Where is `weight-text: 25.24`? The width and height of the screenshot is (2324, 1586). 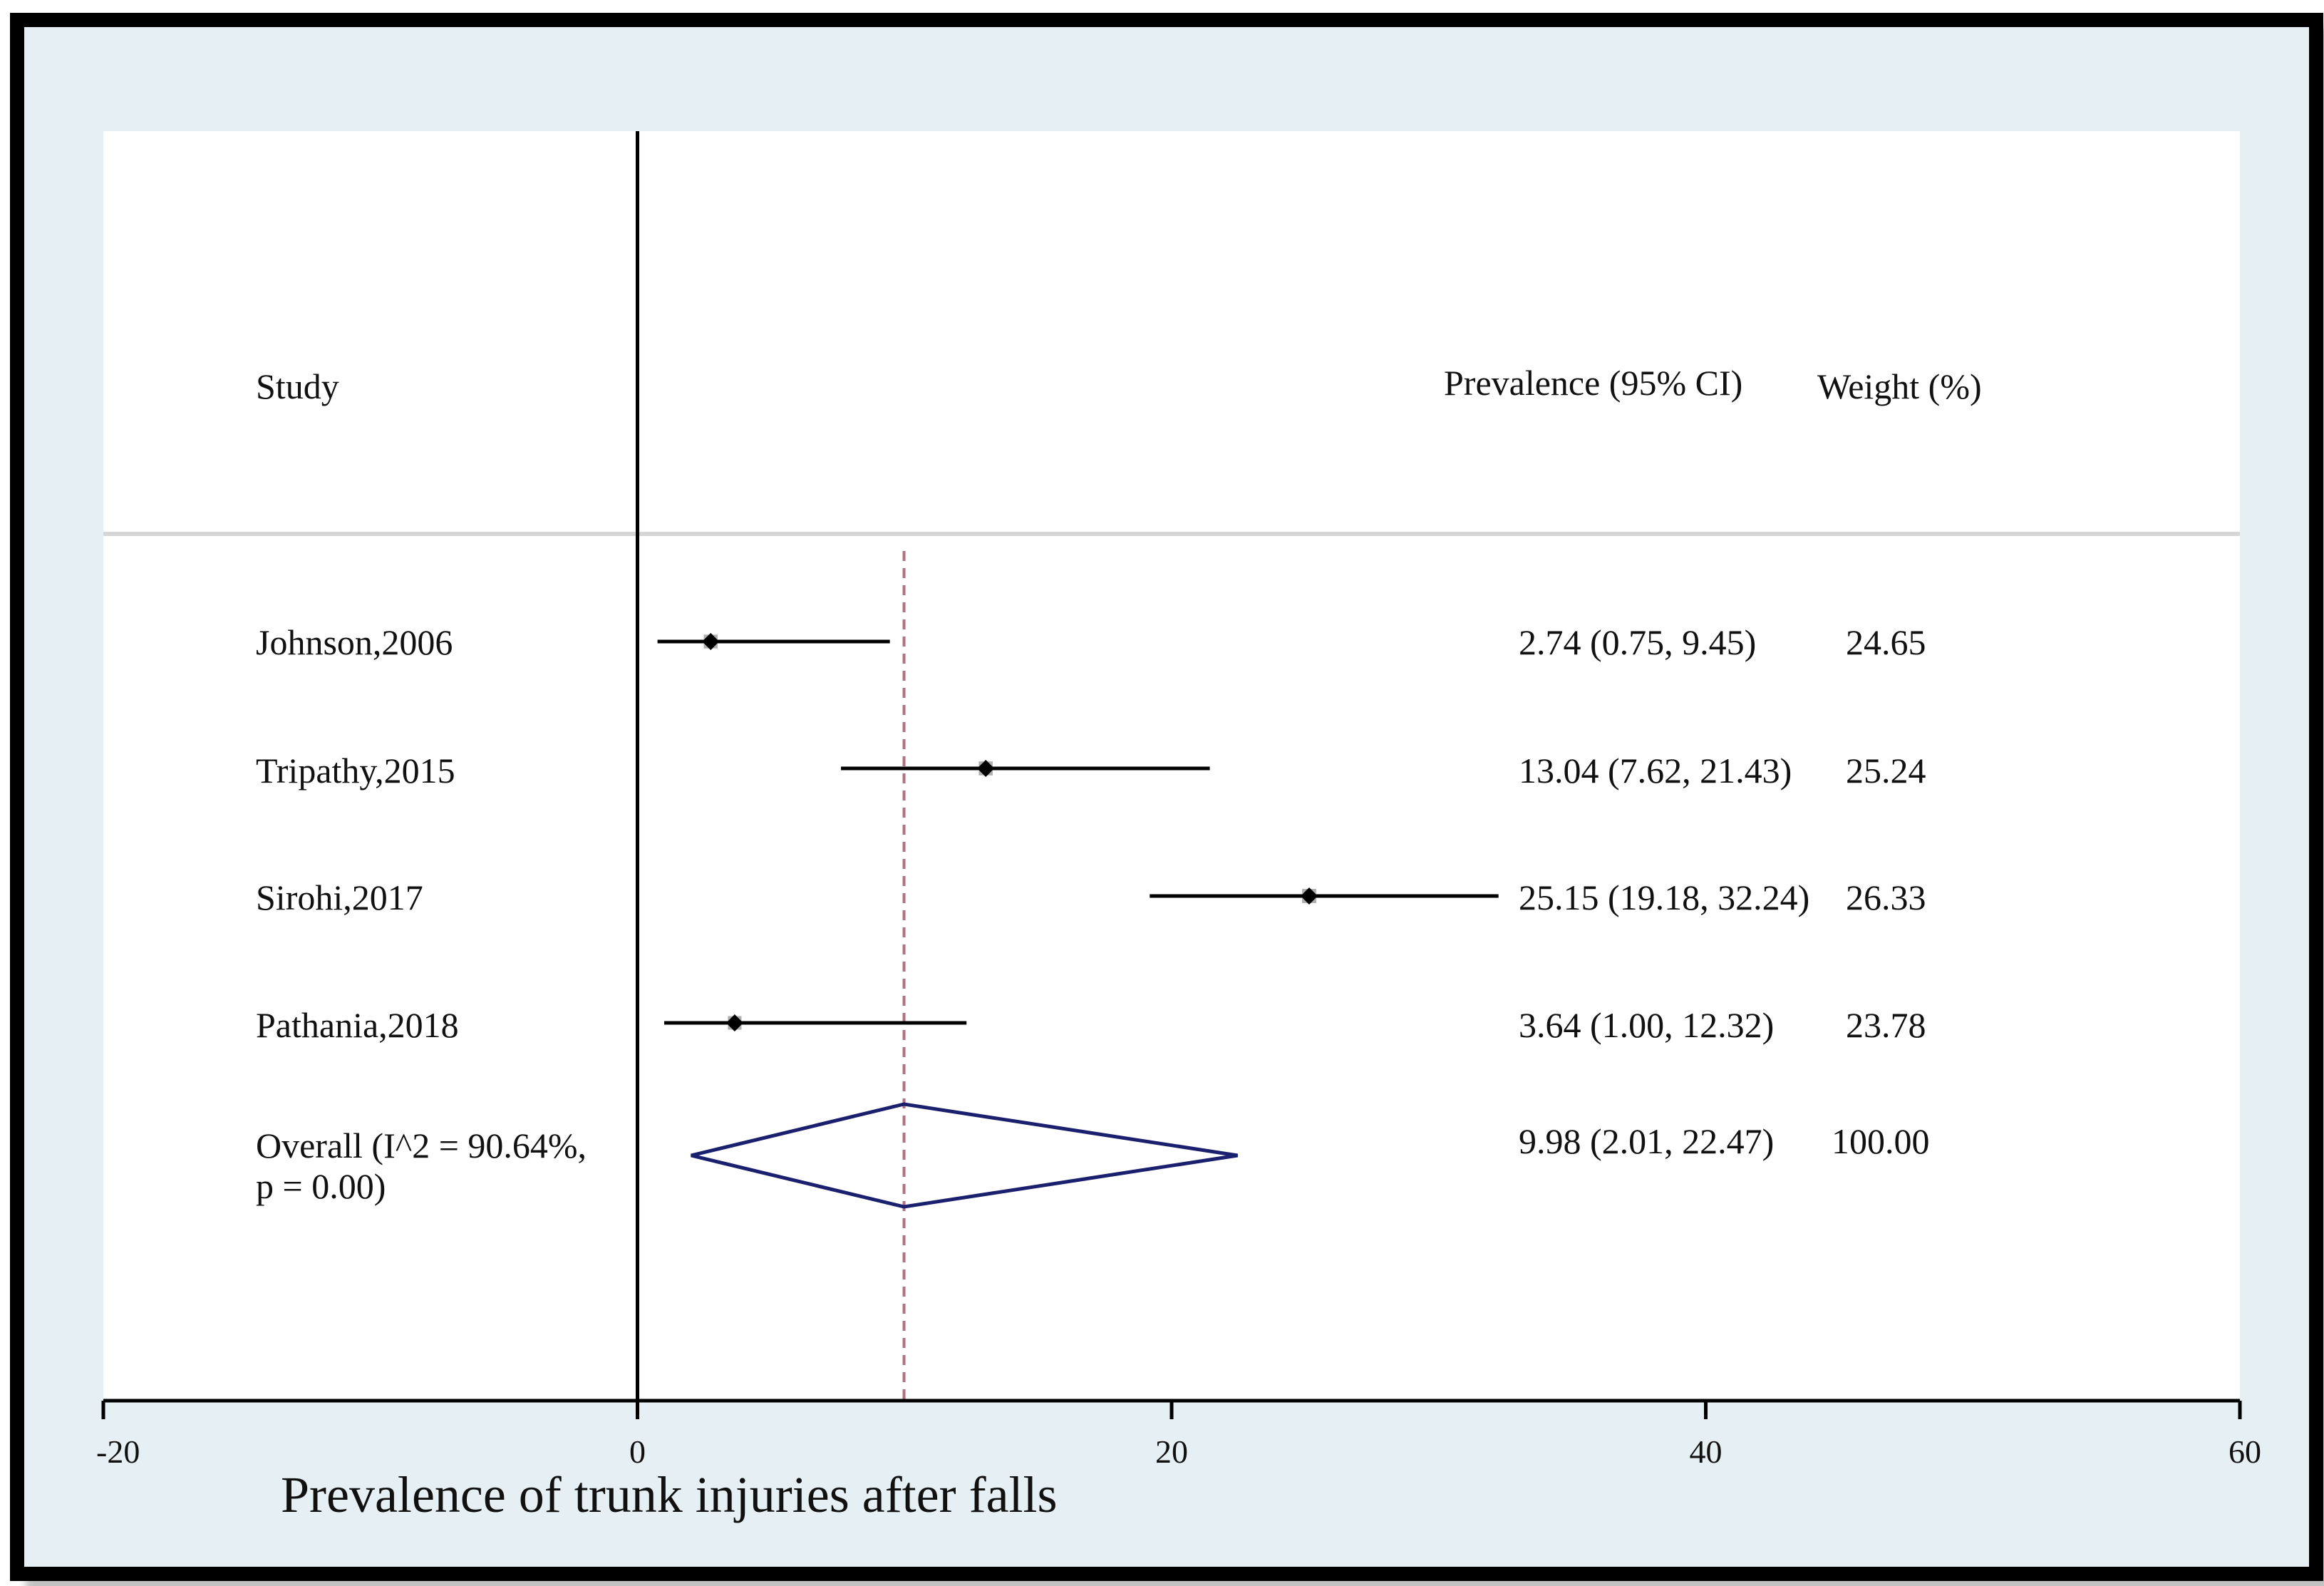 weight-text: 25.24 is located at coordinates (1886, 771).